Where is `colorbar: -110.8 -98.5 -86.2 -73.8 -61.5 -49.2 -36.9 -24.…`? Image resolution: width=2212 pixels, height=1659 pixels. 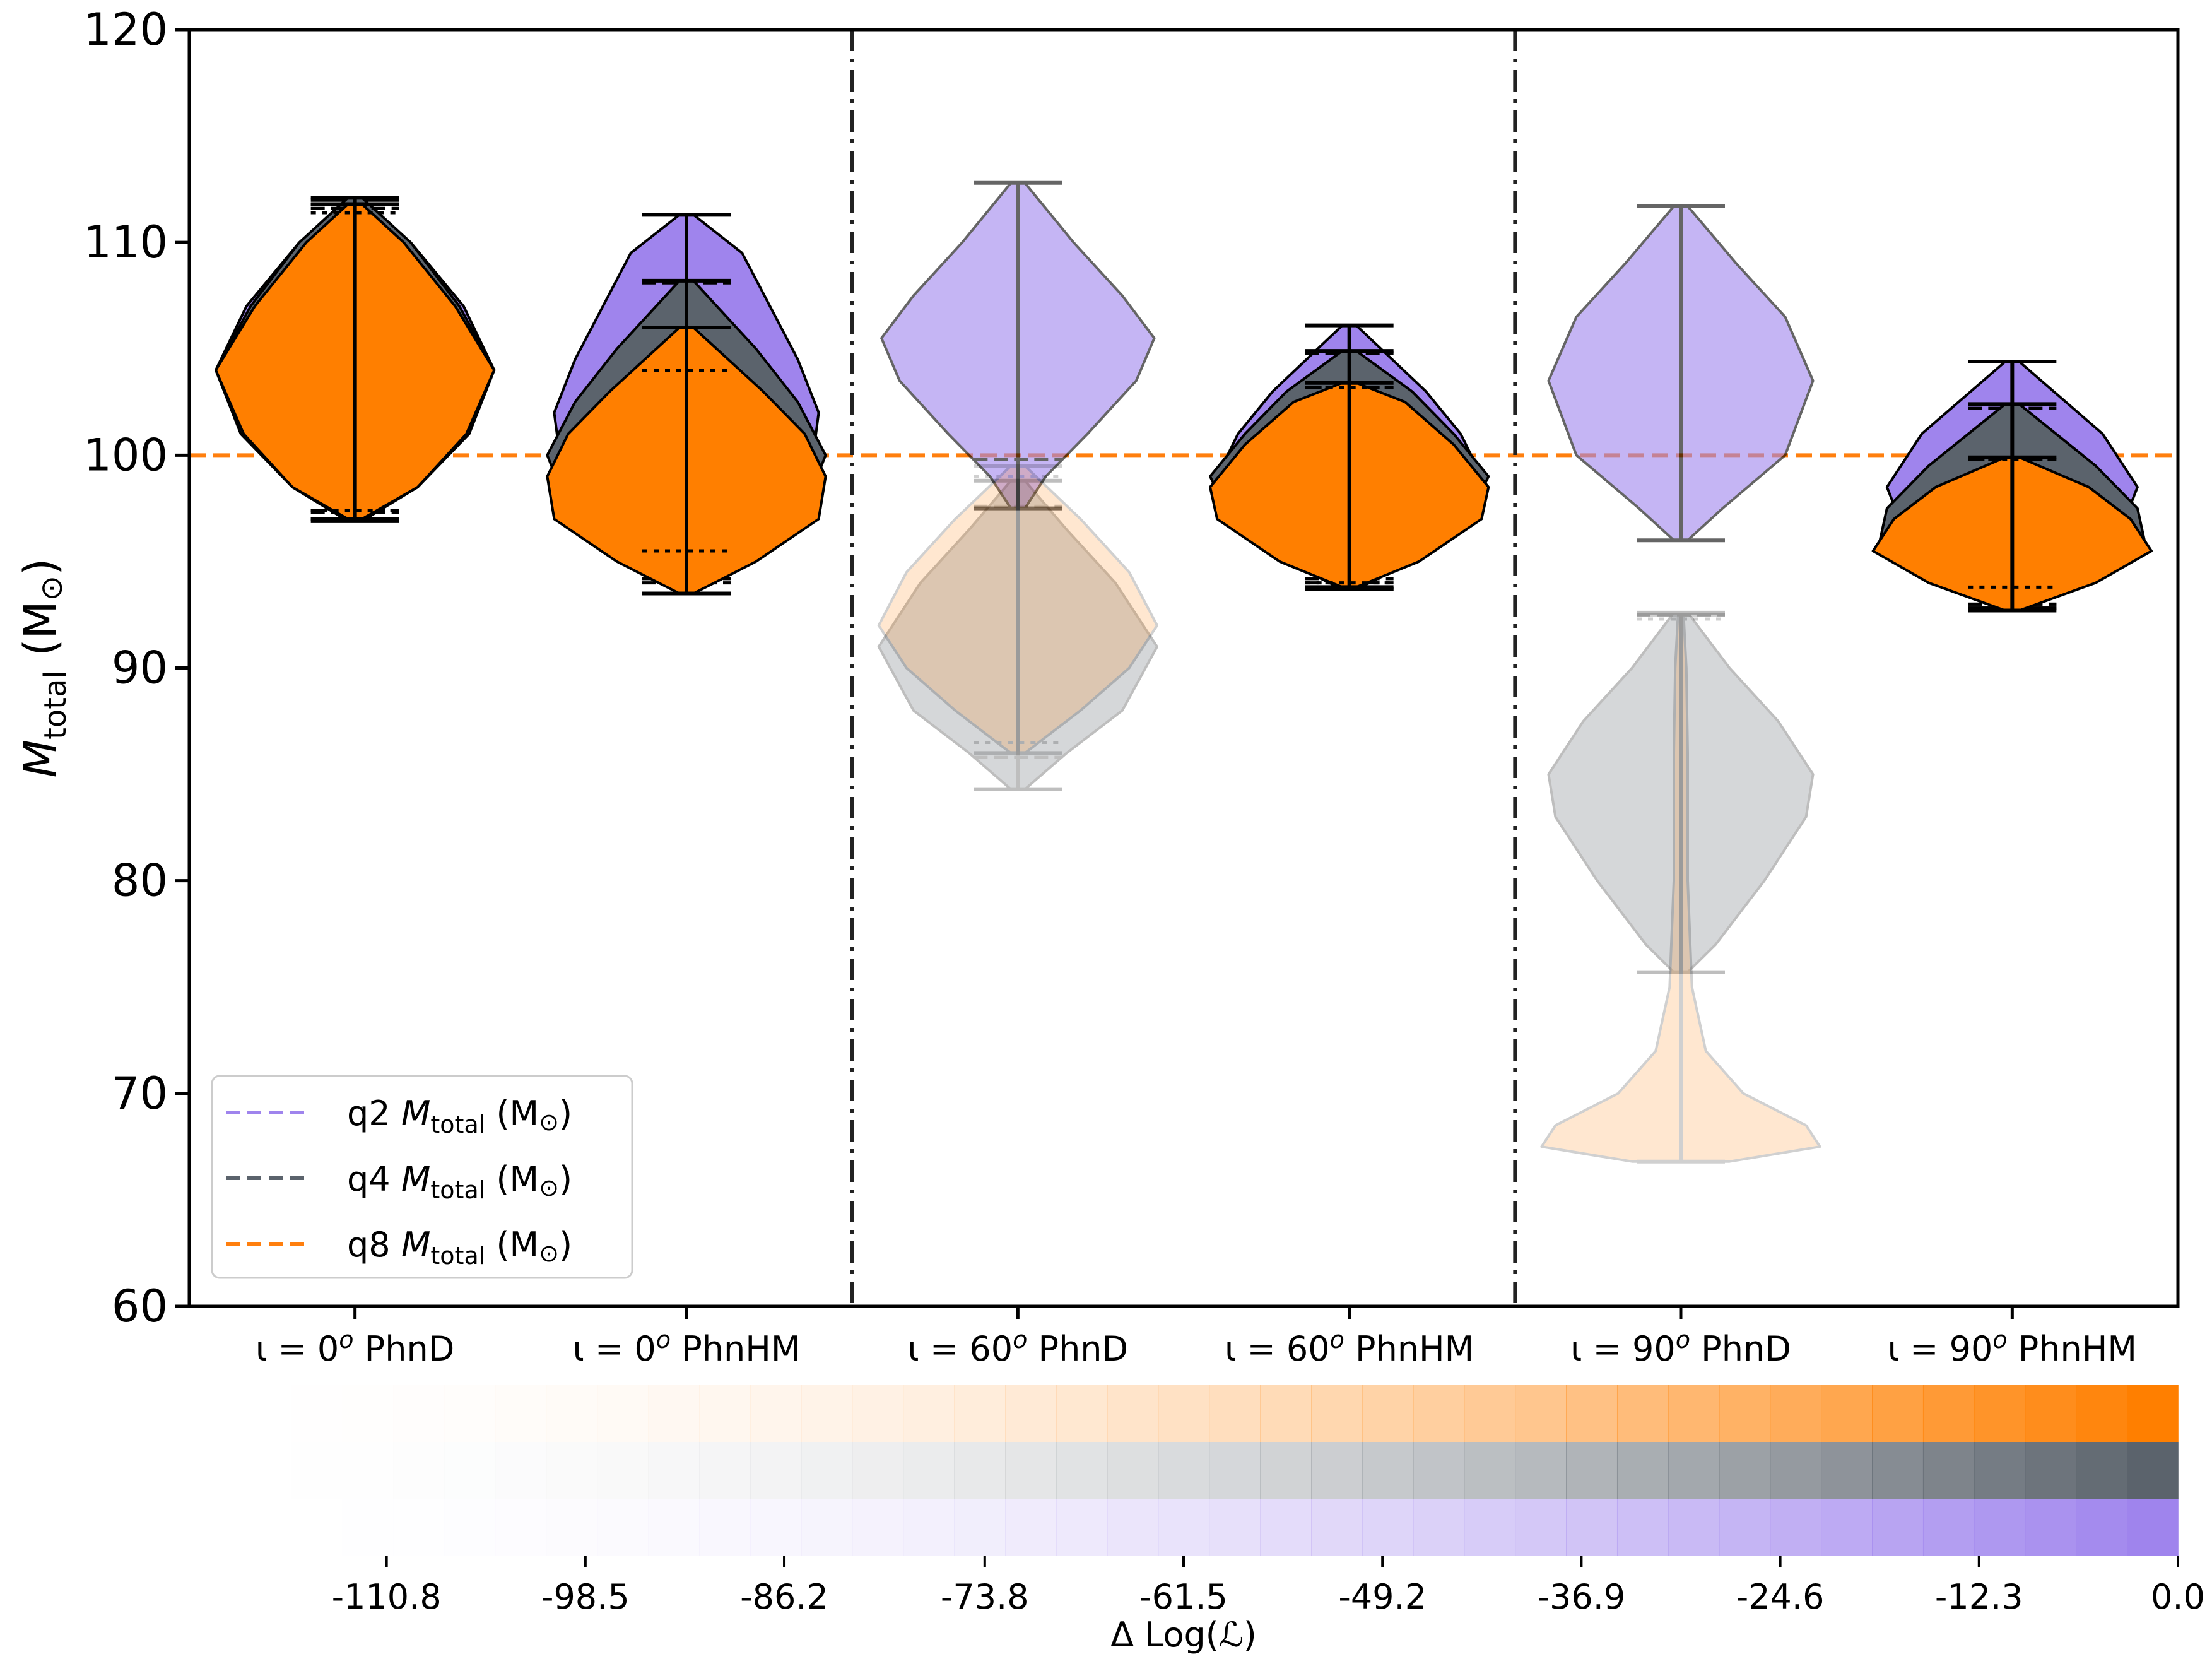
colorbar: -110.8 -98.5 -86.2 -73.8 -61.5 -49.2 -36.9 -24.… is located at coordinates (1197, 1520).